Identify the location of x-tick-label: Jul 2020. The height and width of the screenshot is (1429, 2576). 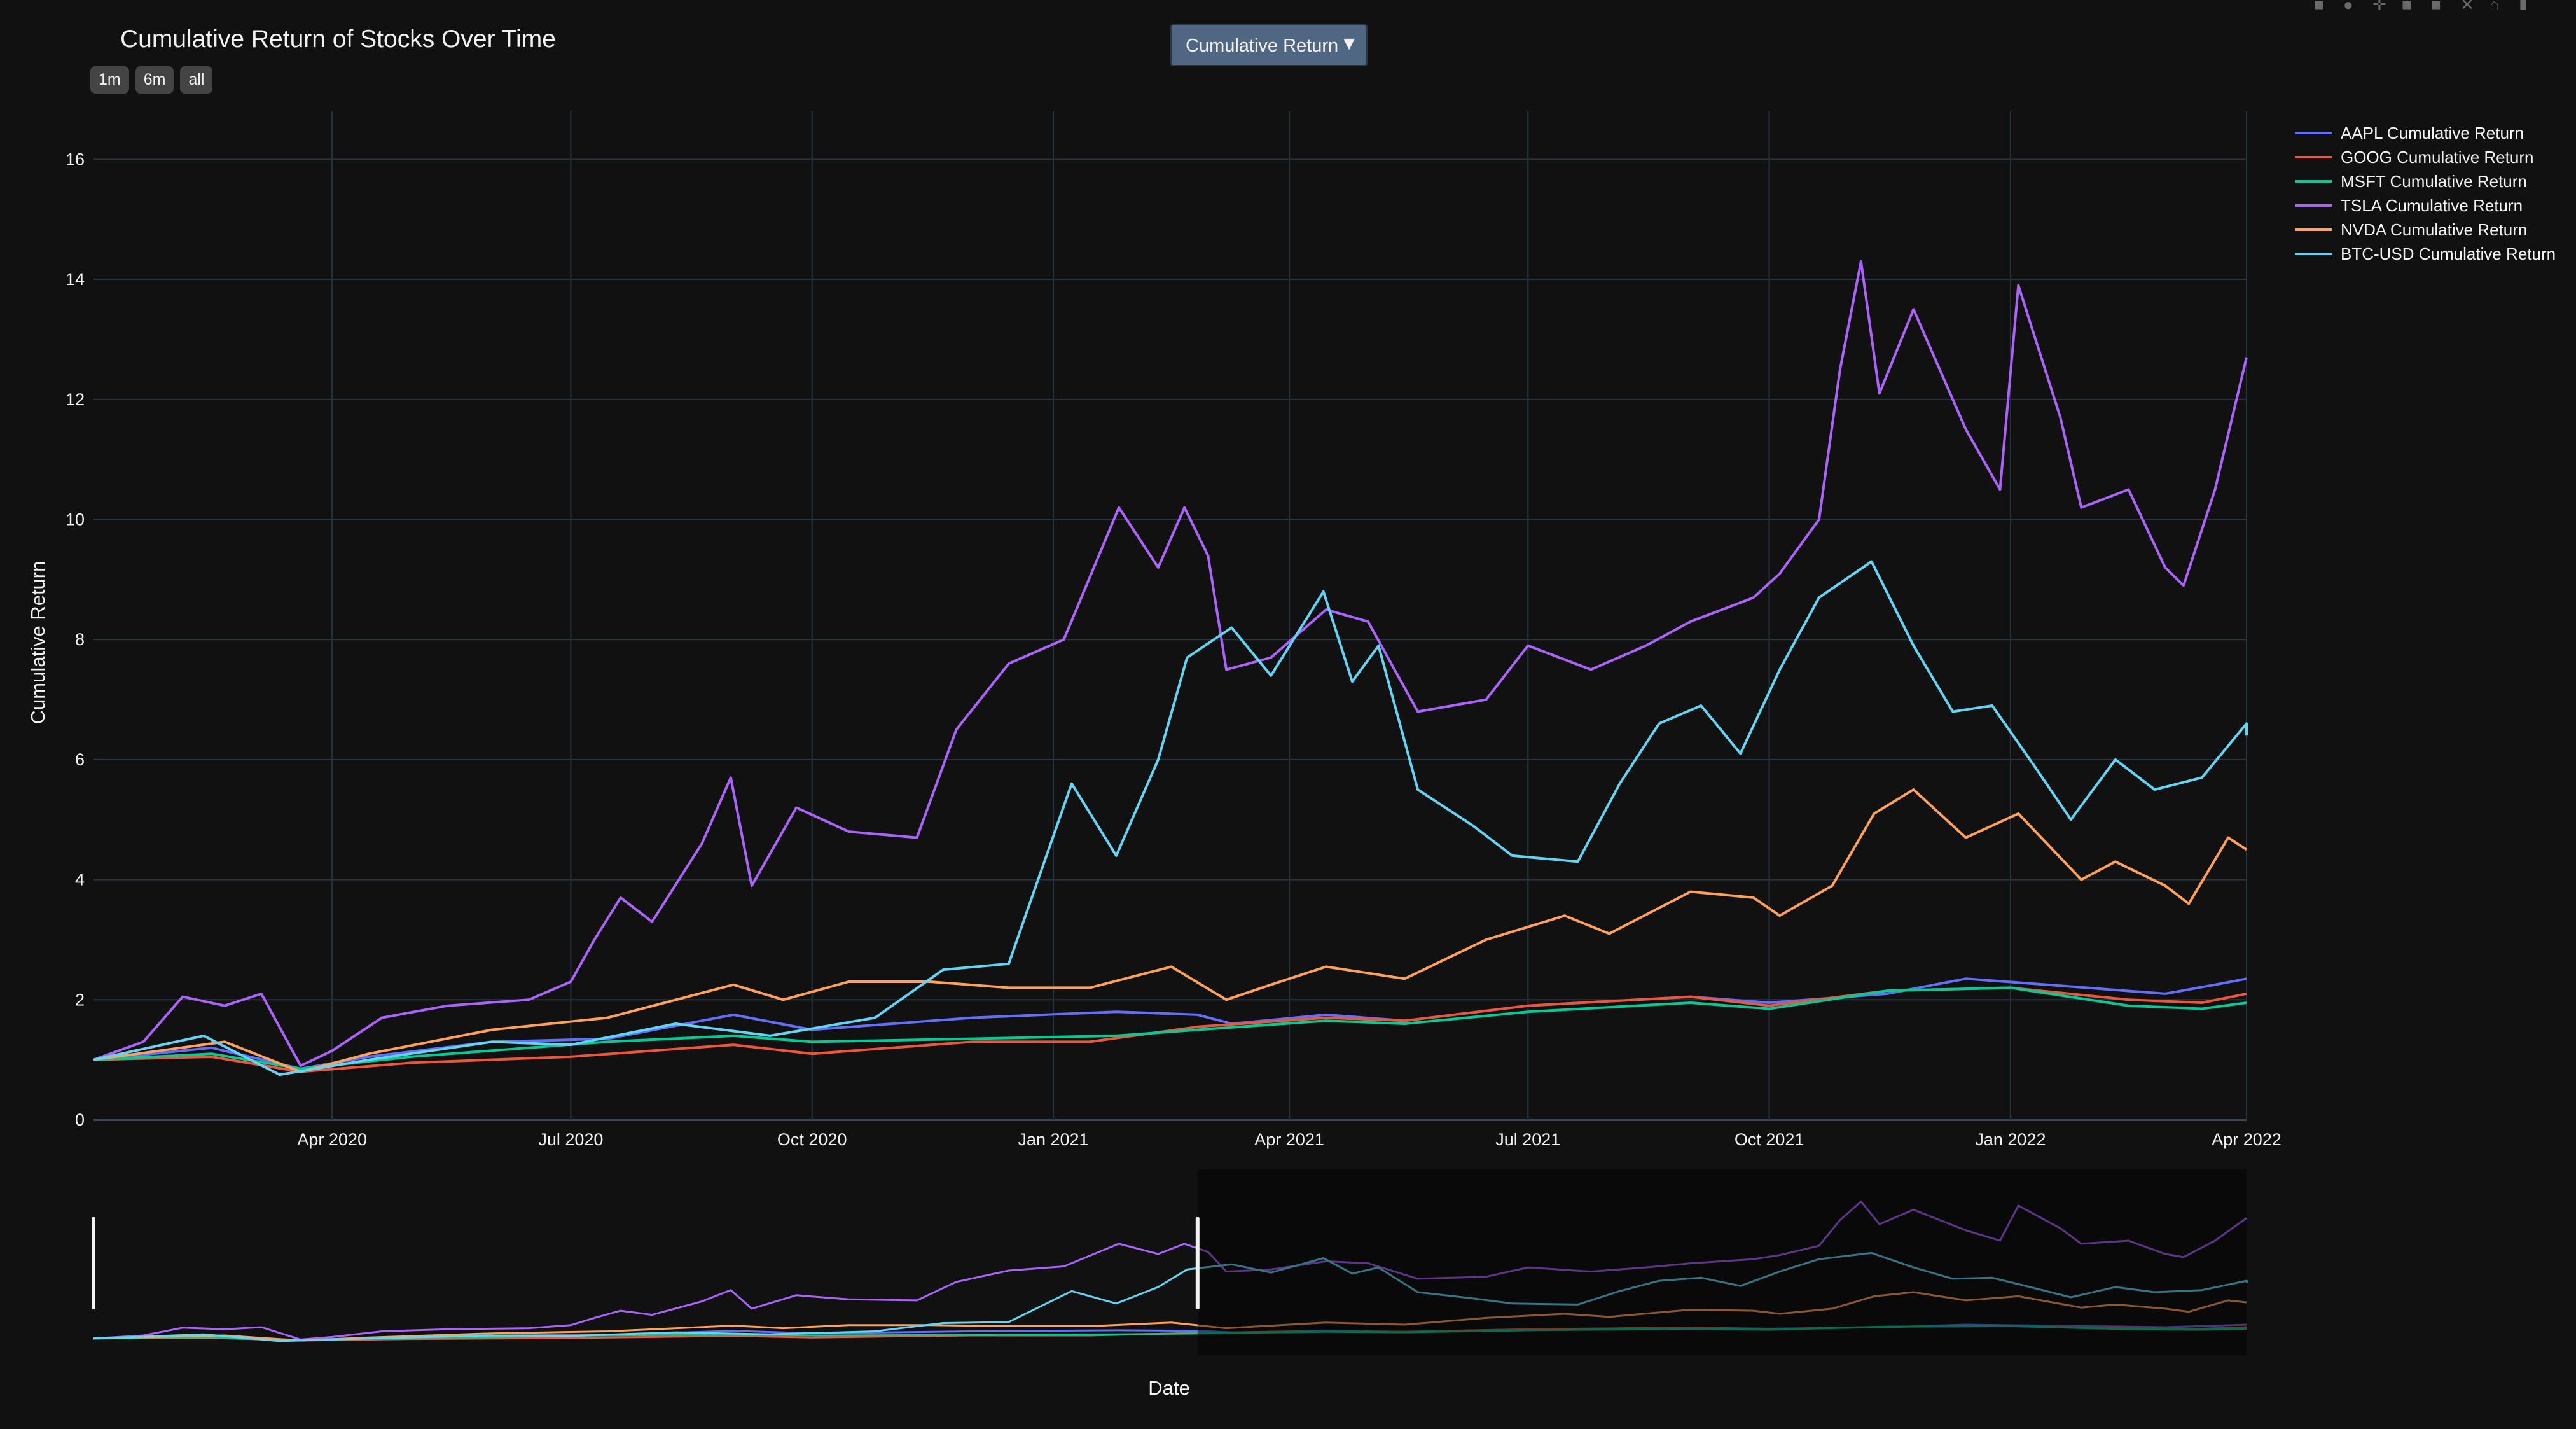
(570, 1140).